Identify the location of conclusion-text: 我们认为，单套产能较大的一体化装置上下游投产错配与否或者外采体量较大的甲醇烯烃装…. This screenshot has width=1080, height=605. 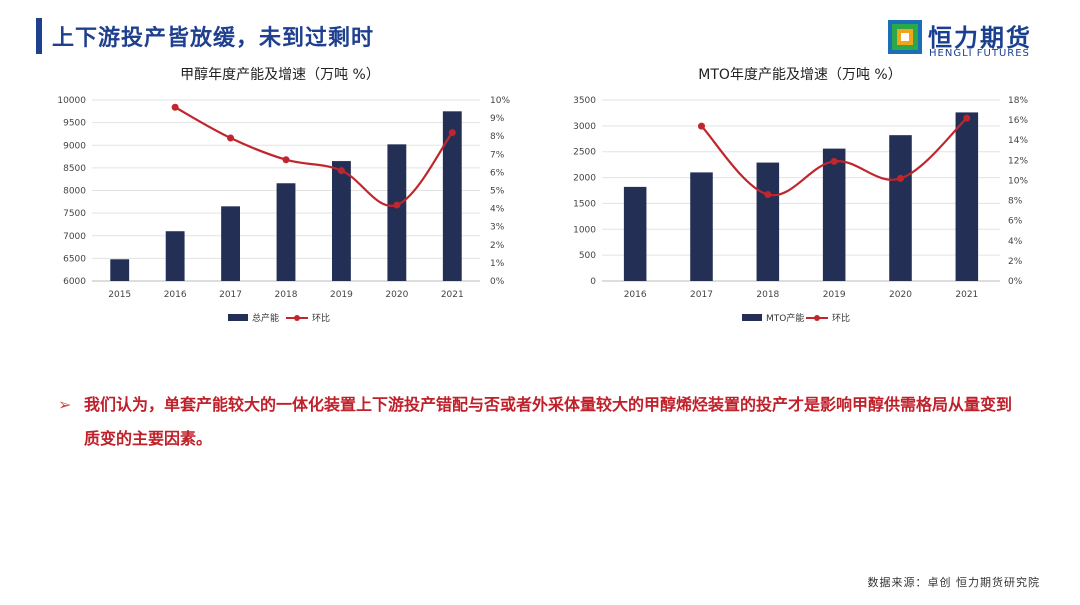
(548, 421).